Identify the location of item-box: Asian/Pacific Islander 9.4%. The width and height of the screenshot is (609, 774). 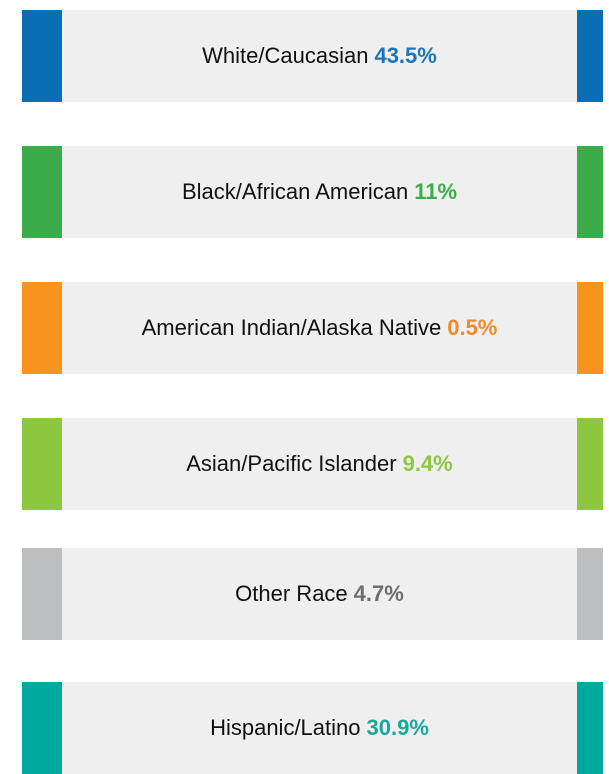
(312, 464).